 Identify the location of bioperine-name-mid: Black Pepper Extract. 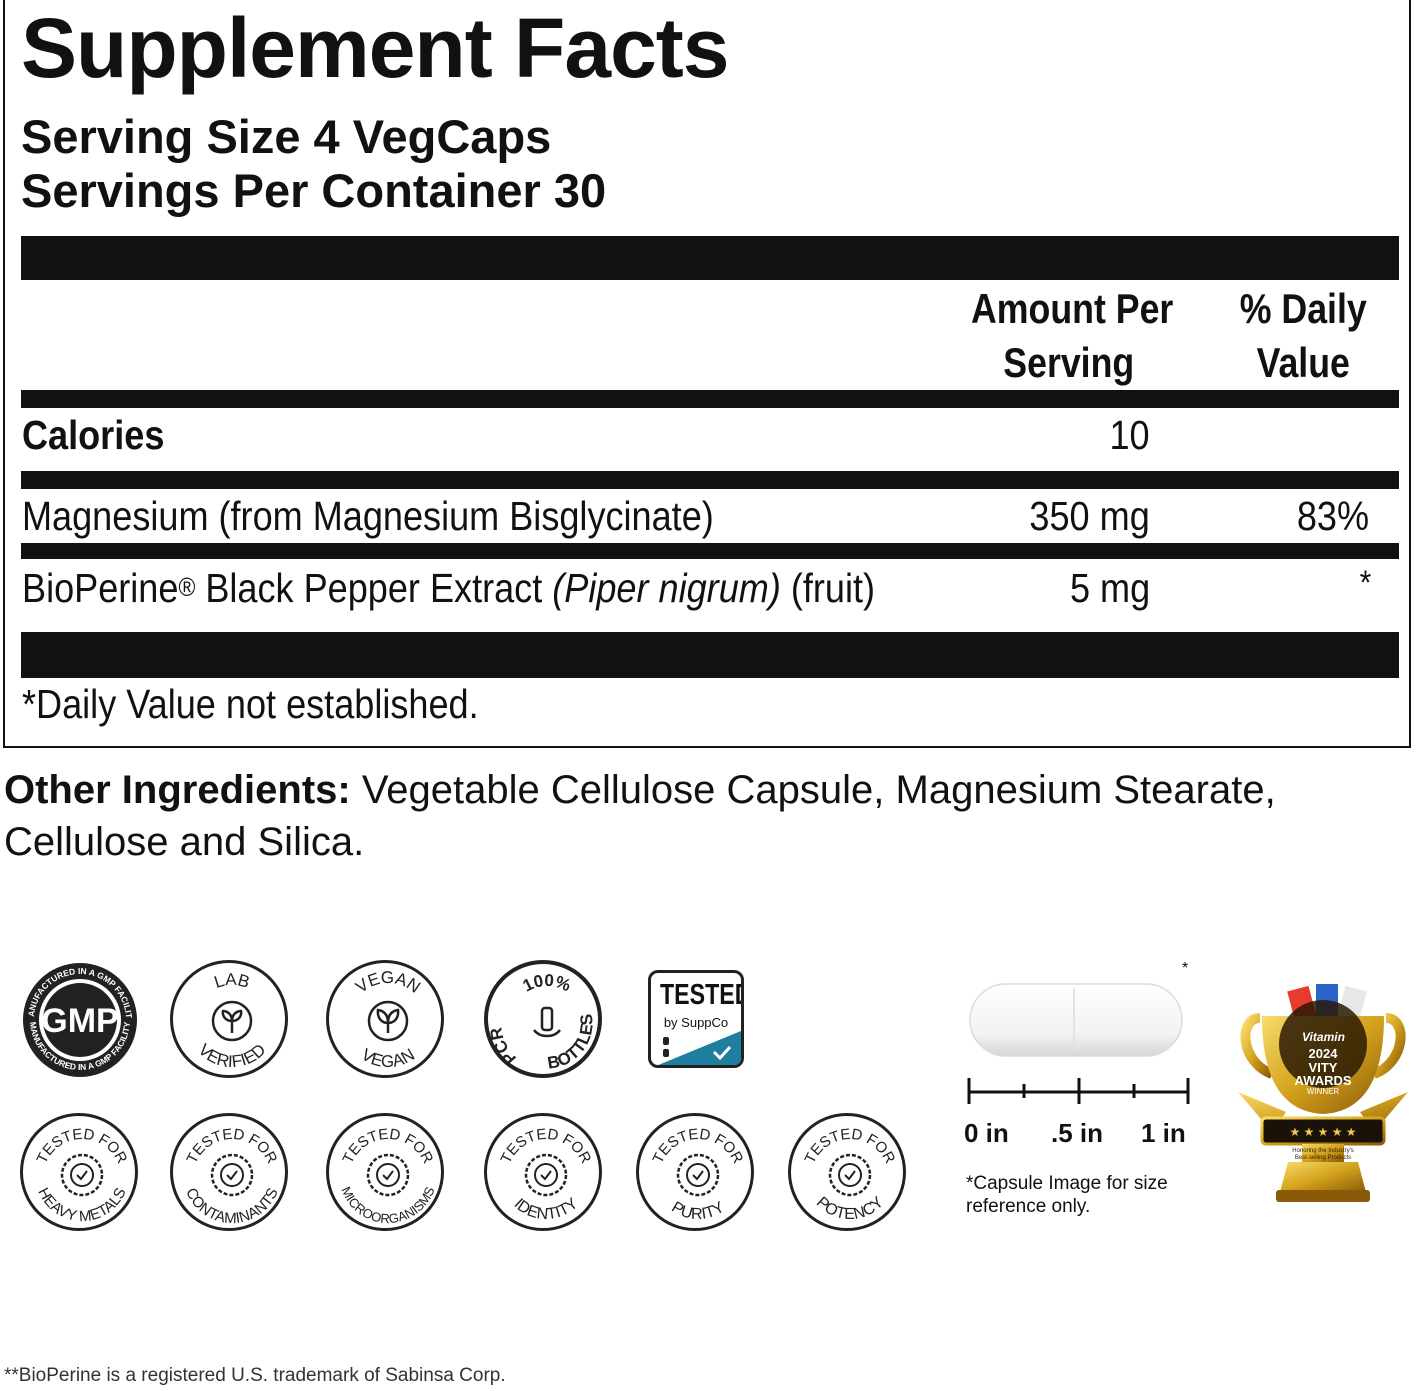
(374, 588).